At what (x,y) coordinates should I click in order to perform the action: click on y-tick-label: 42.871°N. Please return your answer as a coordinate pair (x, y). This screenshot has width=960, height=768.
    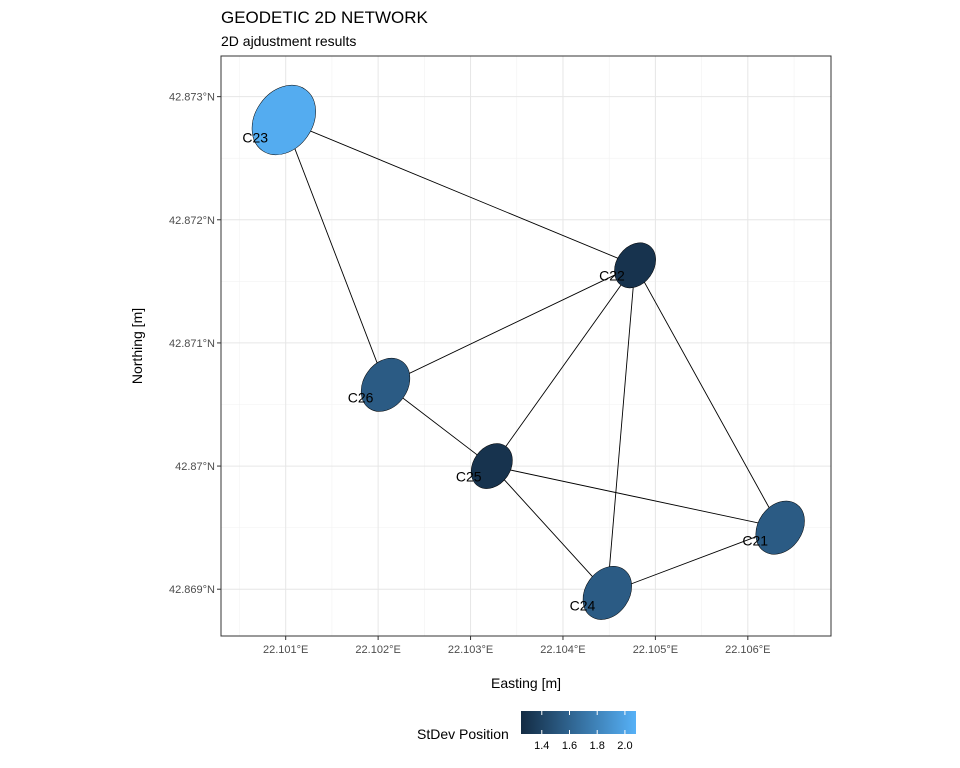
    Looking at the image, I should click on (192, 344).